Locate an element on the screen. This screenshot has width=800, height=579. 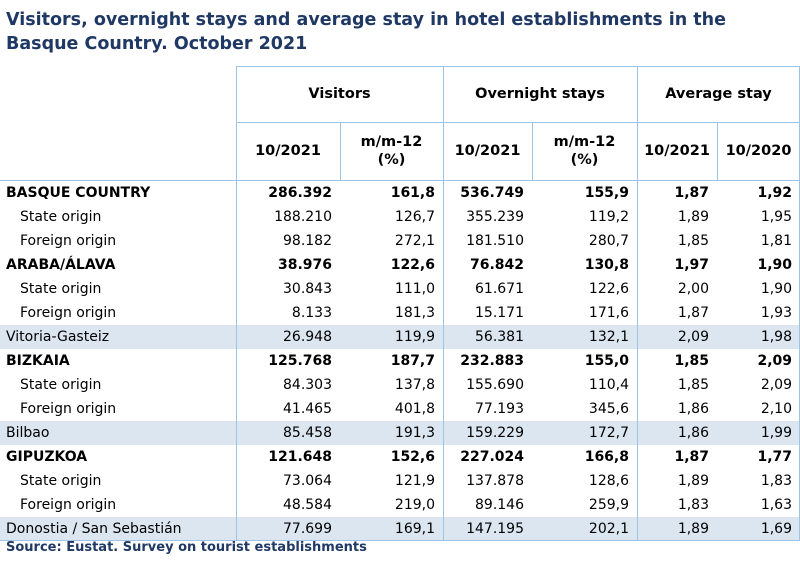
row-value: 111,0 is located at coordinates (414, 289).